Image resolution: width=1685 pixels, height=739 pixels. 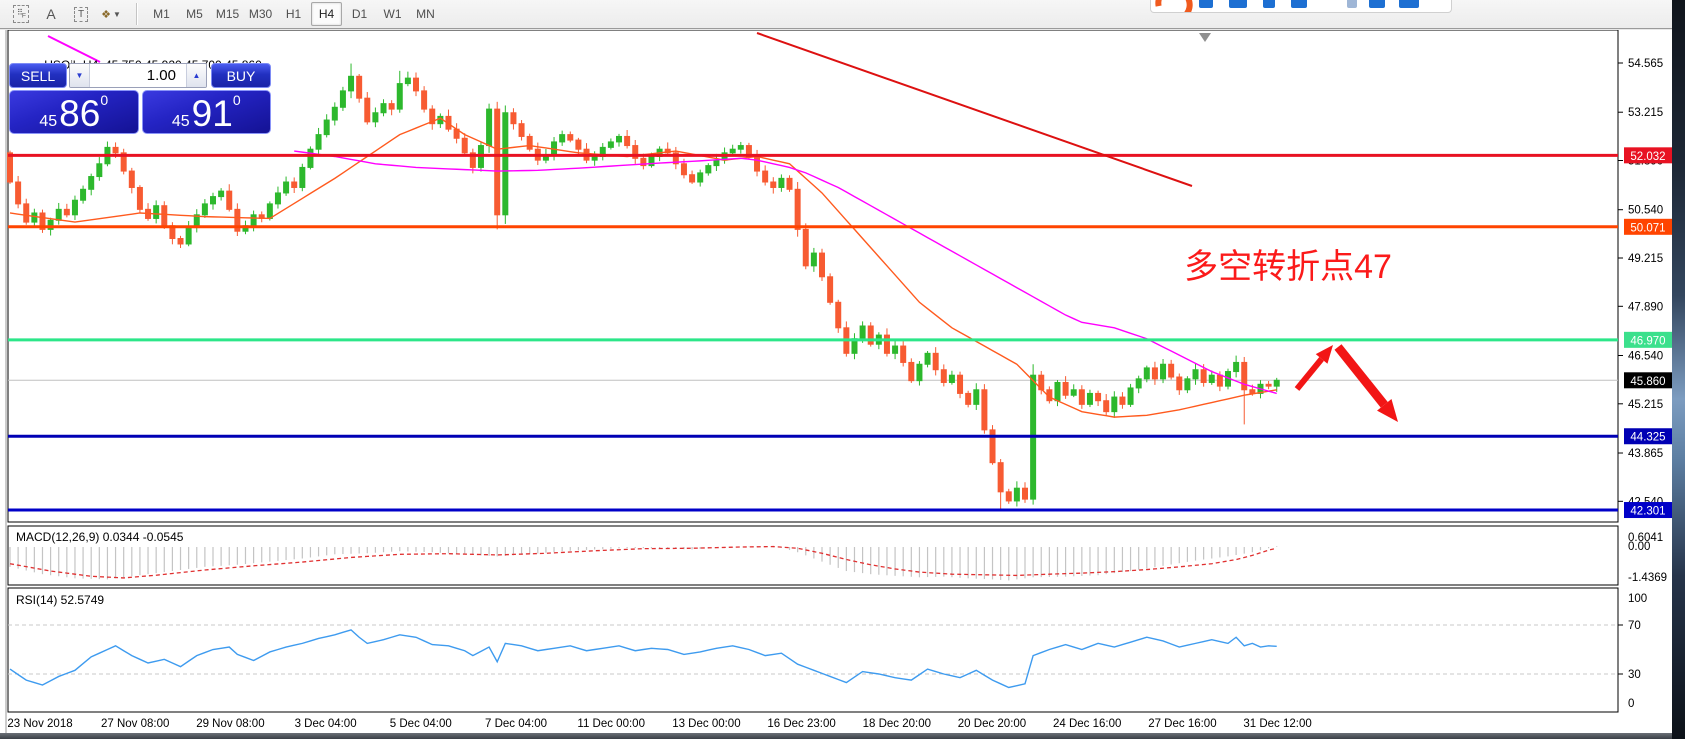 I want to click on svg-text: 100, so click(x=1637, y=599).